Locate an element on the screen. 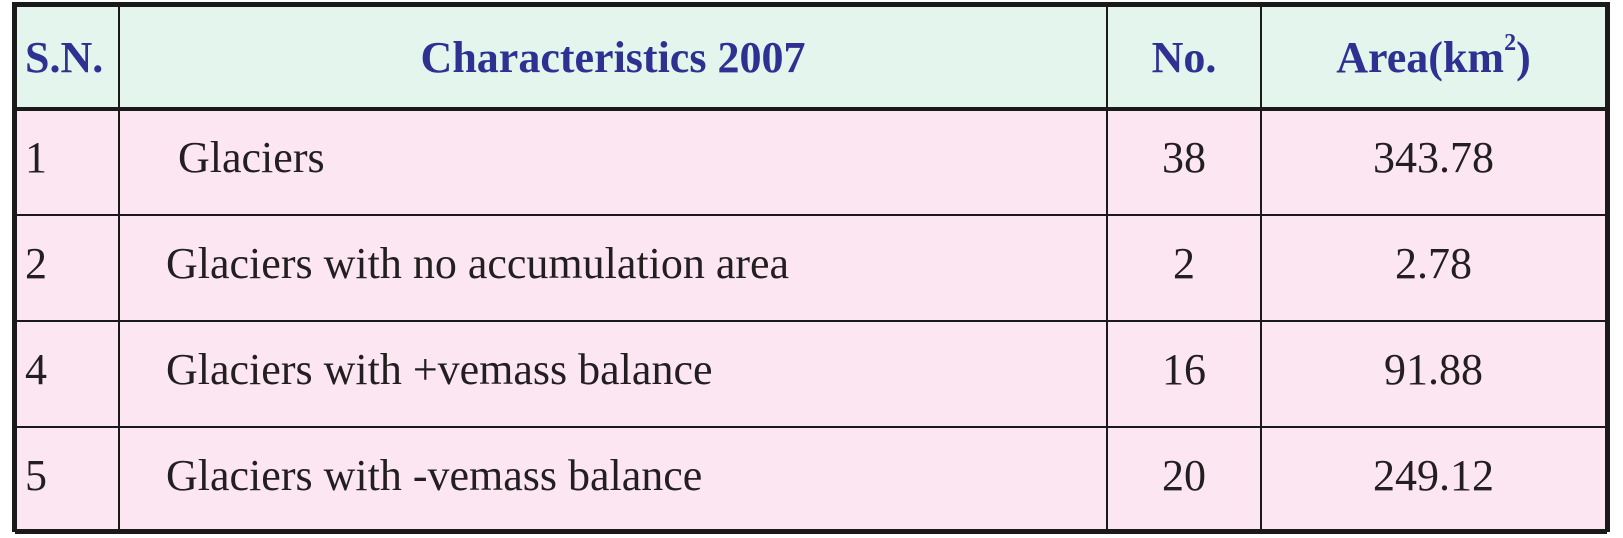 Image resolution: width=1623 pixels, height=538 pixels. cell-no: 16 is located at coordinates (1184, 374).